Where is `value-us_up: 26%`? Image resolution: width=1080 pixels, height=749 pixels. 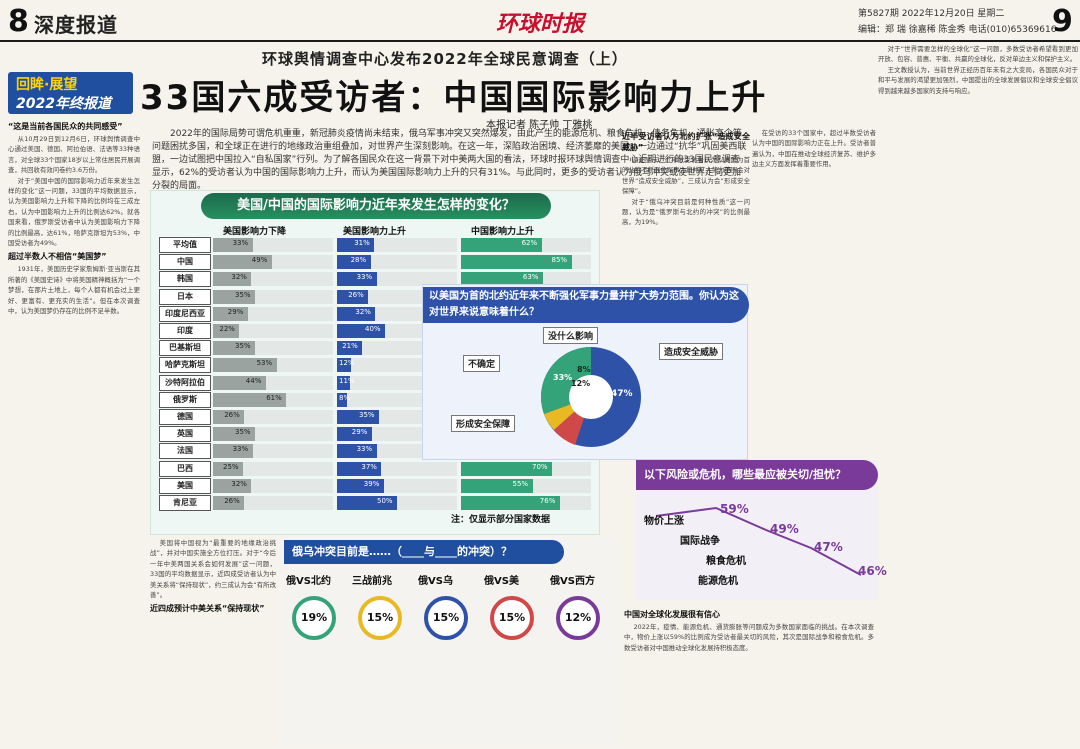
value-us_up: 26% is located at coordinates (356, 294).